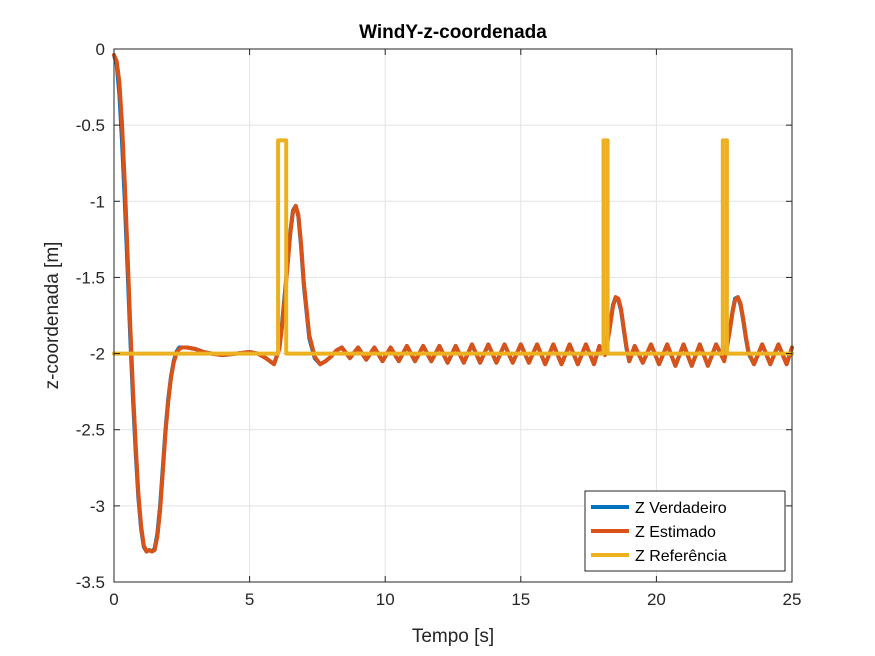 The image size is (875, 656). I want to click on y-tick-label: -1, so click(97, 201).